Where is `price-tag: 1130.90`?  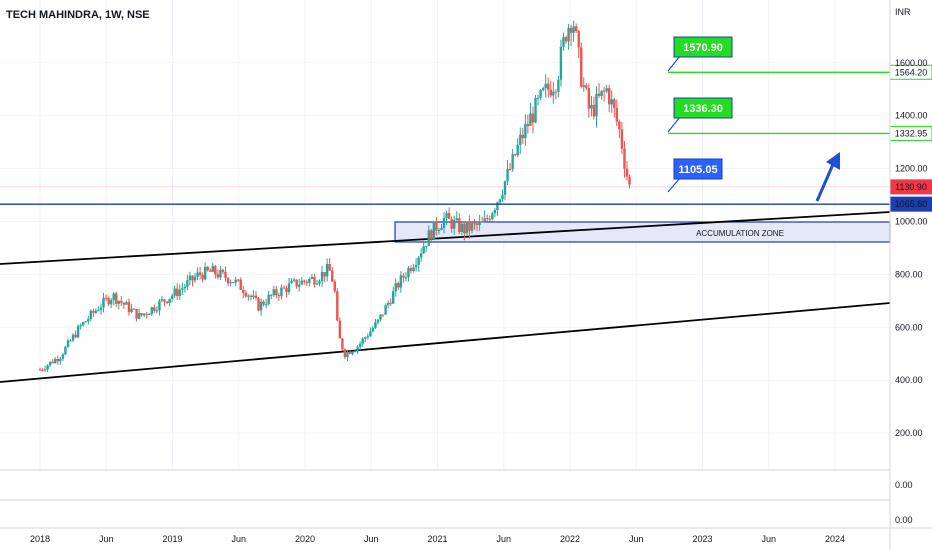 price-tag: 1130.90 is located at coordinates (910, 187).